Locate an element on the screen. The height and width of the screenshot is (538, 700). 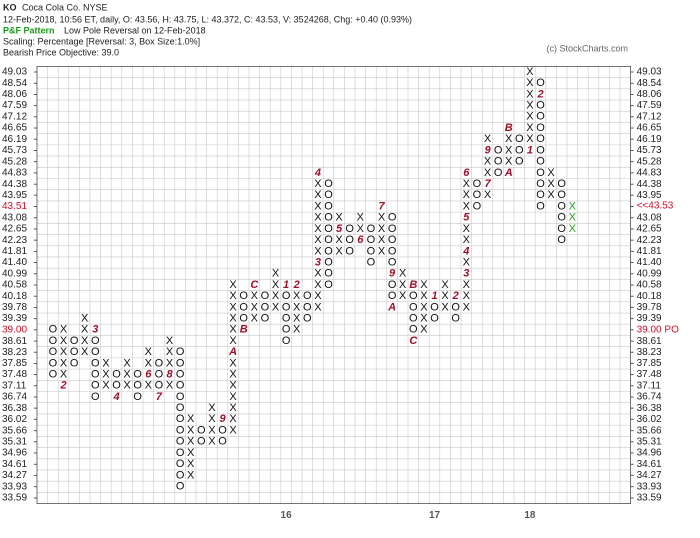
y-tick-label-right: 34.27 is located at coordinates (649, 475).